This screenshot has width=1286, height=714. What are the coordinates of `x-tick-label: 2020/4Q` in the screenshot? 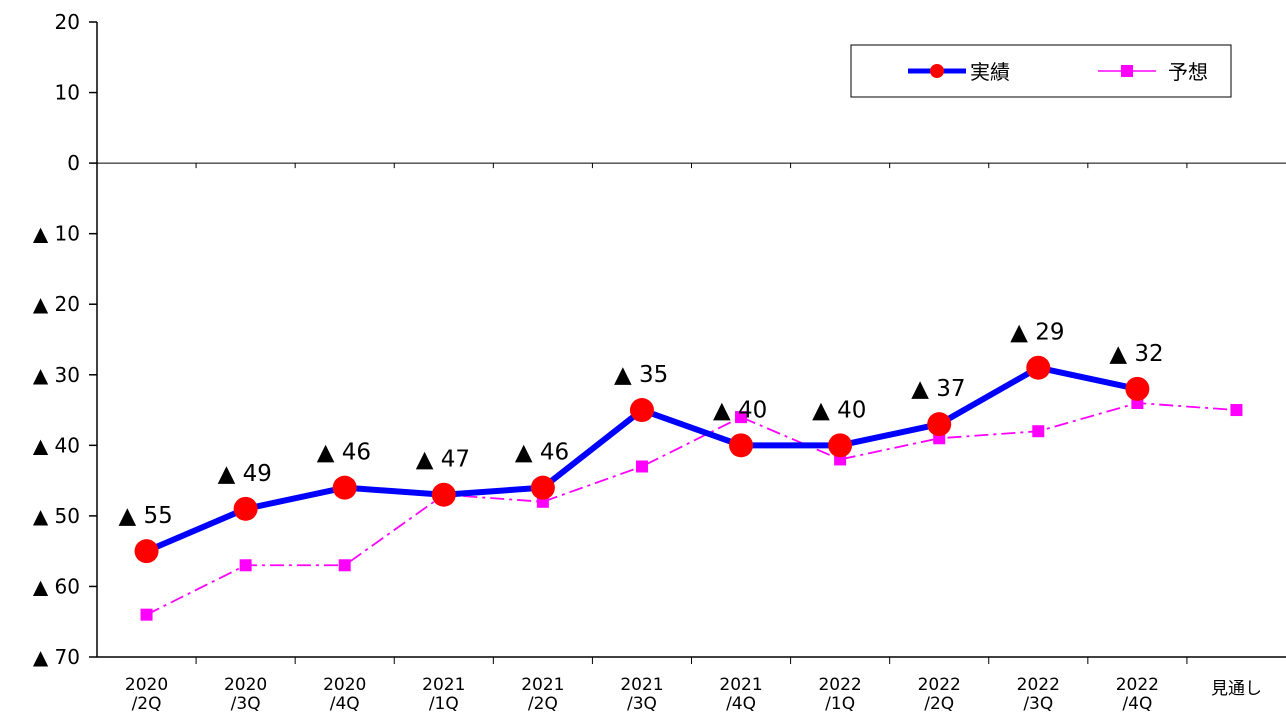 It's located at (344, 694).